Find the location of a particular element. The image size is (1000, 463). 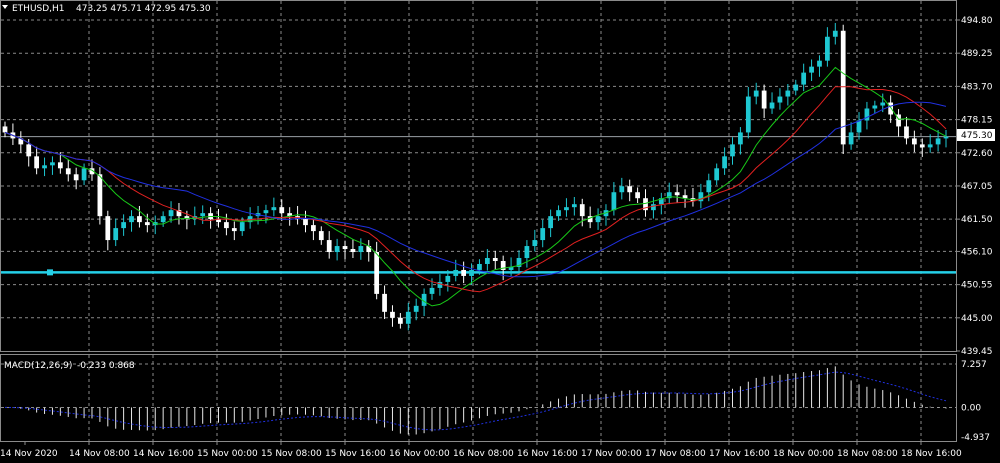

macd-title: MACD(12,26,9) is located at coordinates (38, 366).